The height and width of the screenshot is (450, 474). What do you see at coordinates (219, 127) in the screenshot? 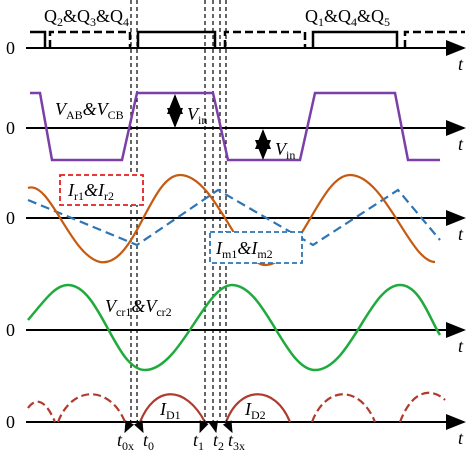
I see `vin-arrows` at bounding box center [219, 127].